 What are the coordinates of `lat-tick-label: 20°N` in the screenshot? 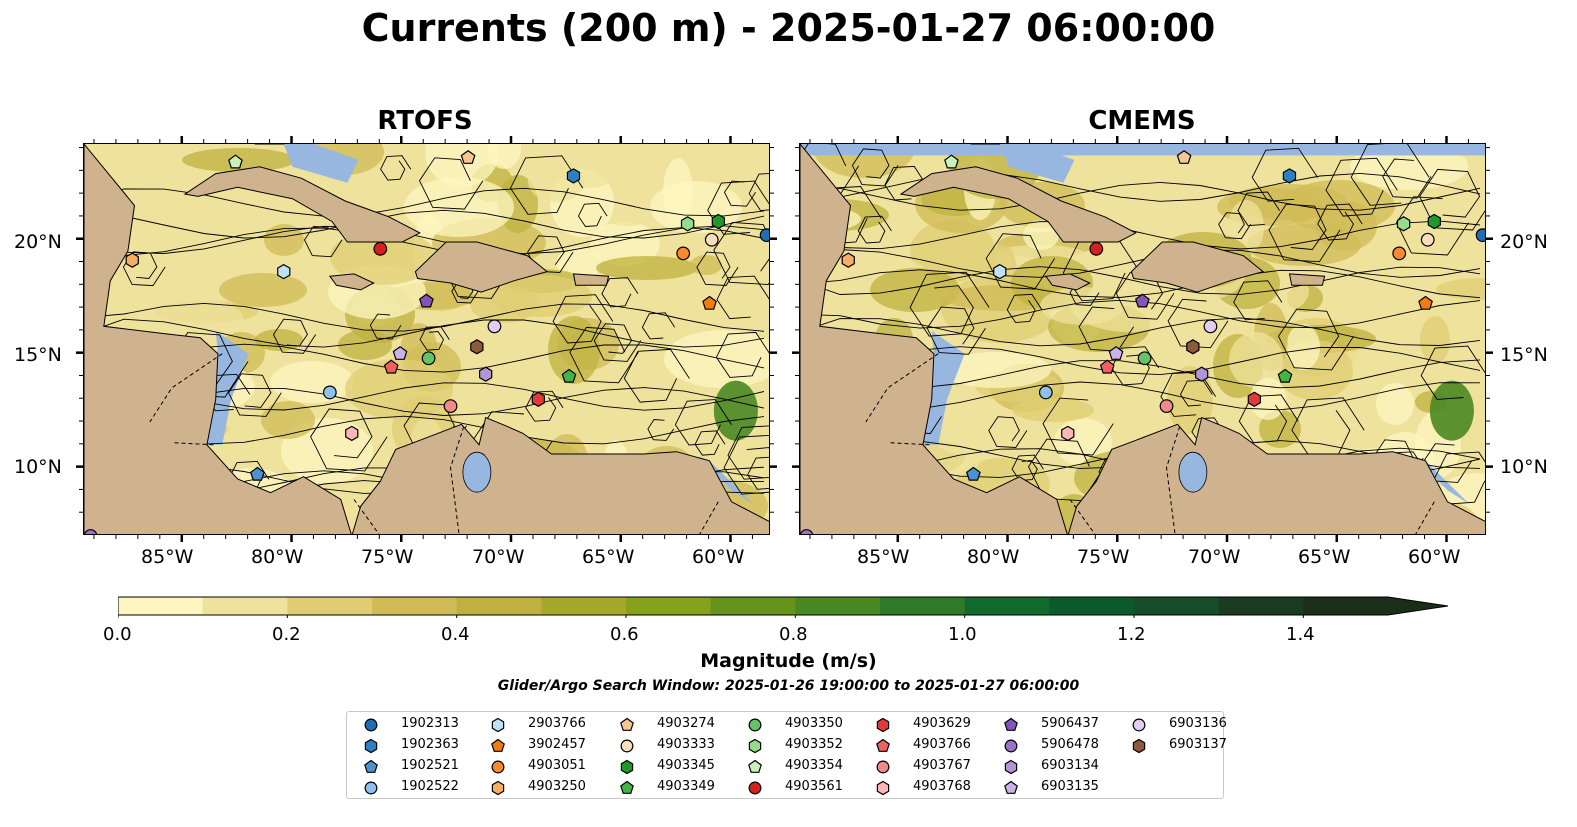 It's located at (38, 242).